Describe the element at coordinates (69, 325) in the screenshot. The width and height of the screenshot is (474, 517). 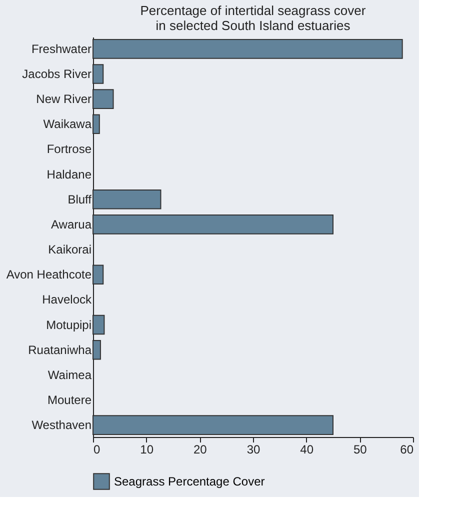
I see `y-tick-label: Motupipi` at that location.